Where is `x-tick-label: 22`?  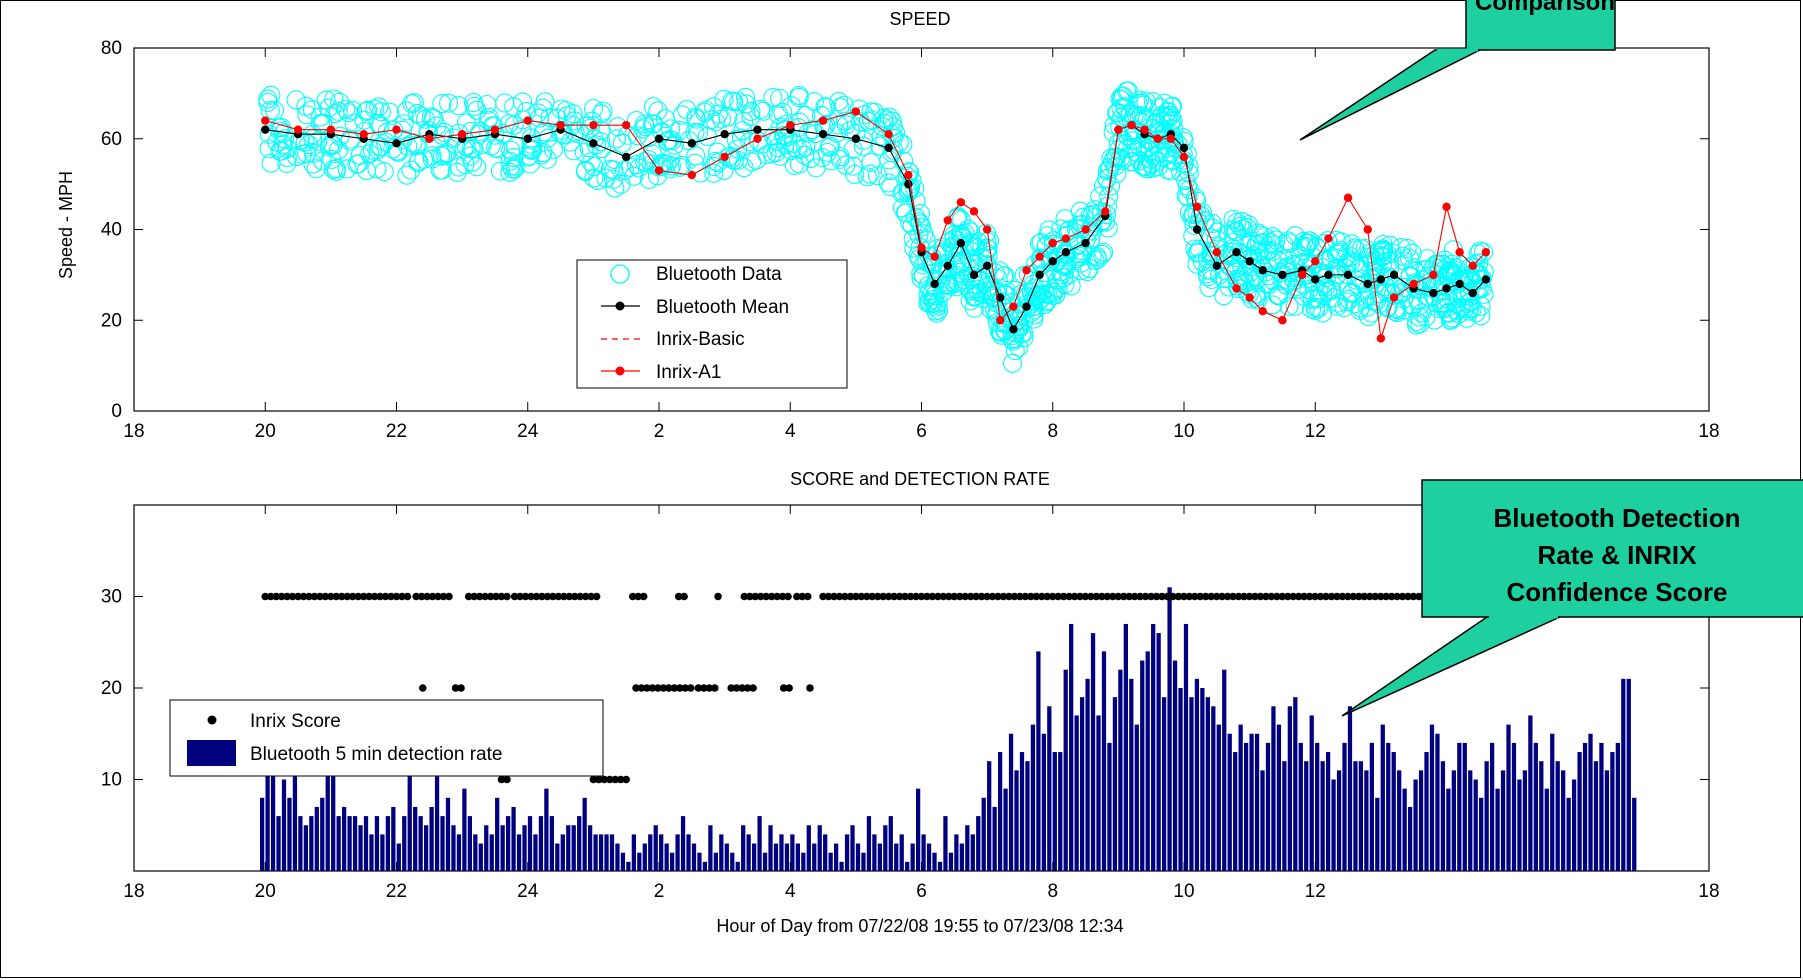 x-tick-label: 22 is located at coordinates (396, 431).